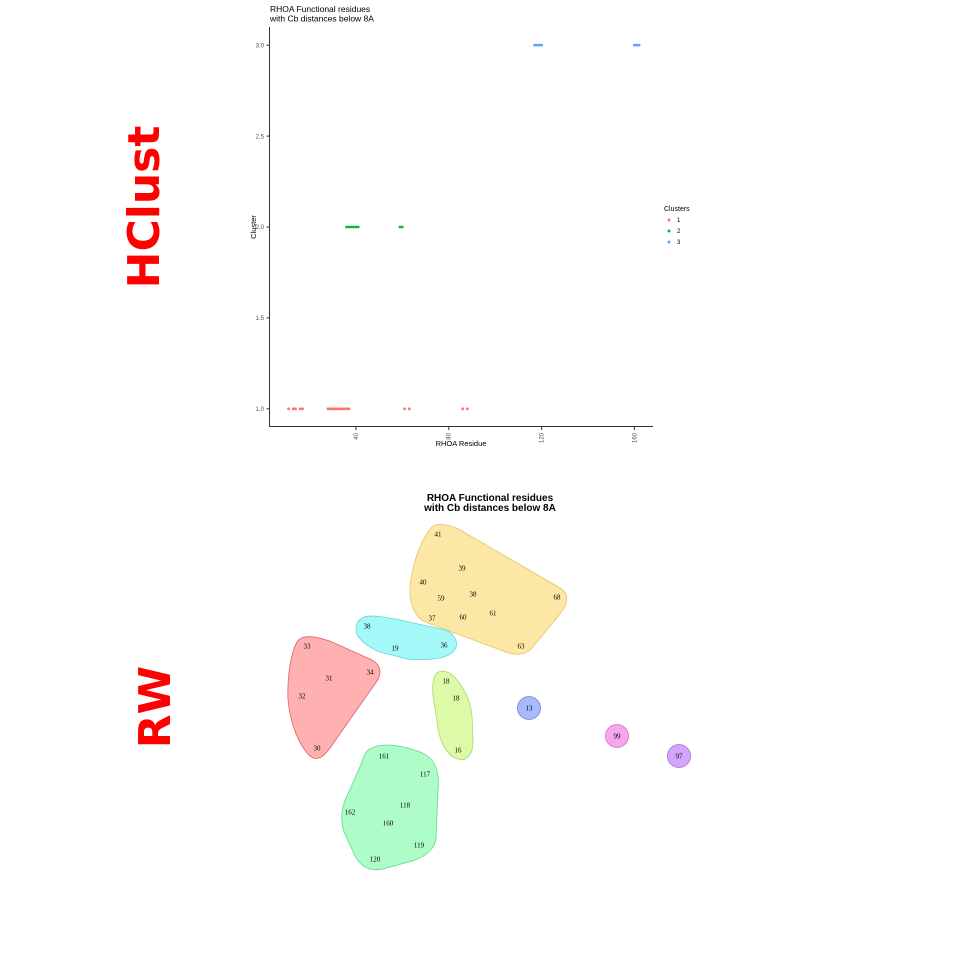  Describe the element at coordinates (350, 813) in the screenshot. I see `node-162: 162` at that location.